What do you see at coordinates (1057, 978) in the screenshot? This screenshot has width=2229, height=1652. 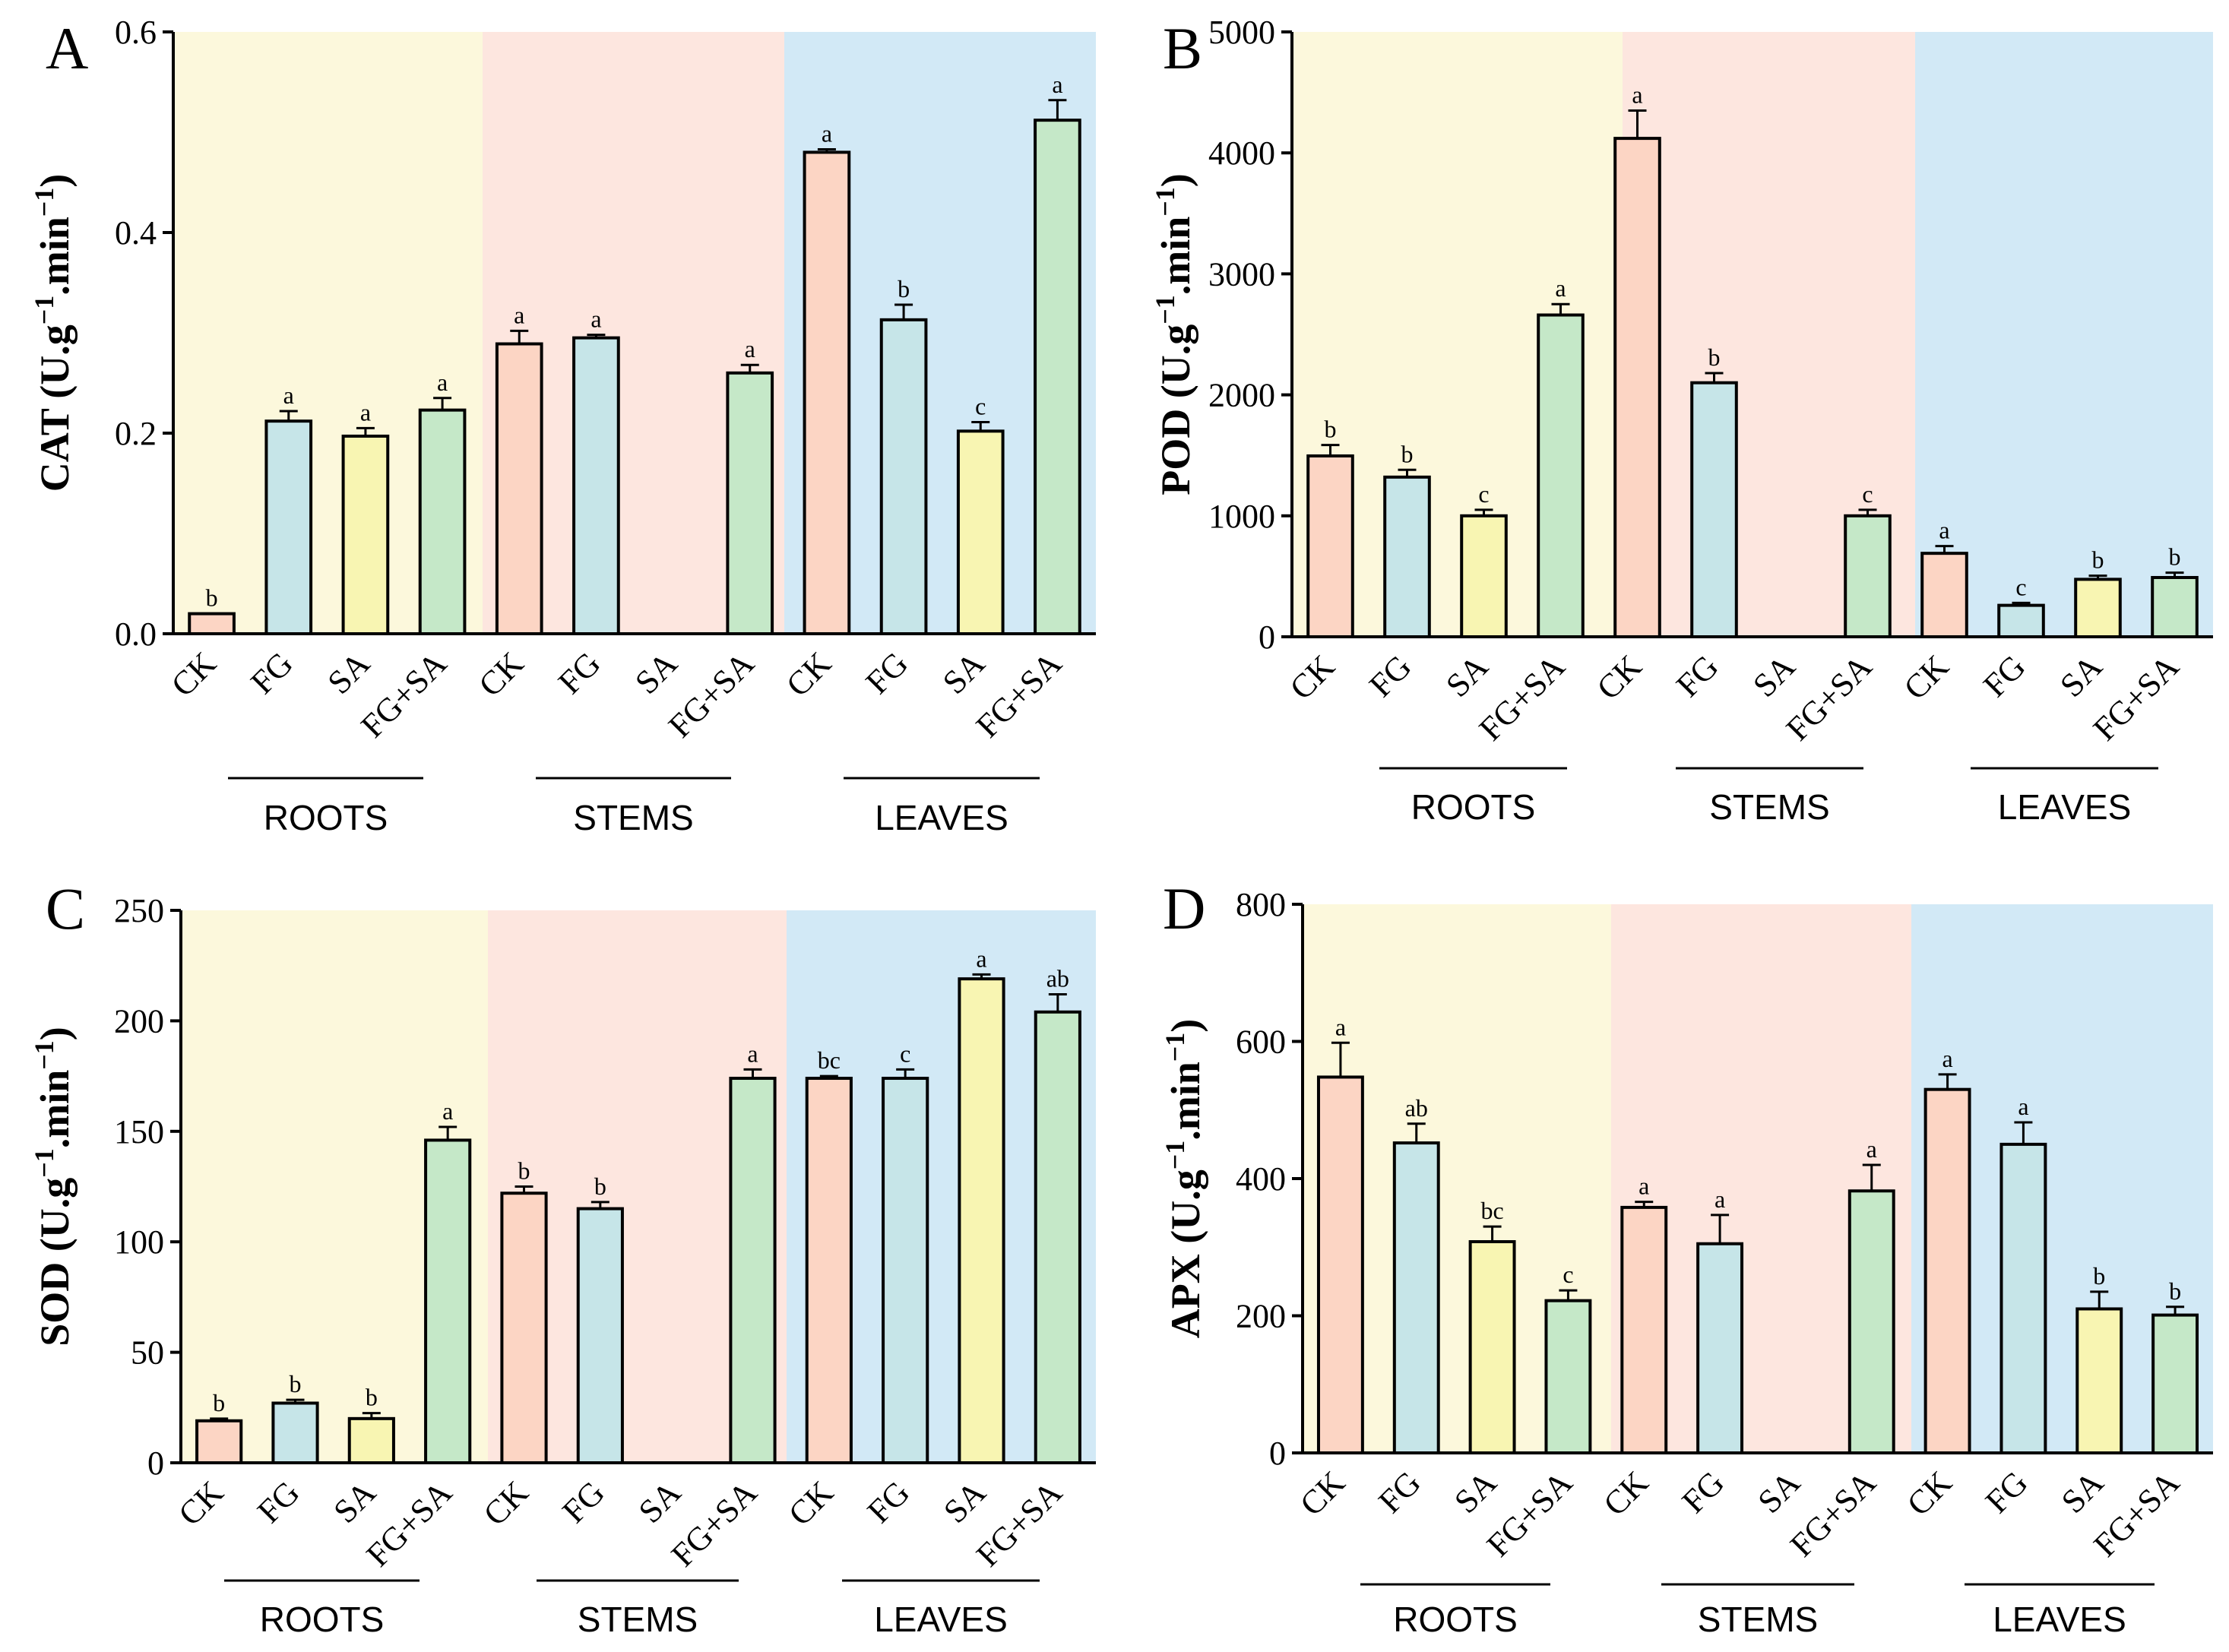 I see `significance-letter-leaves-fg-sa: ab` at bounding box center [1057, 978].